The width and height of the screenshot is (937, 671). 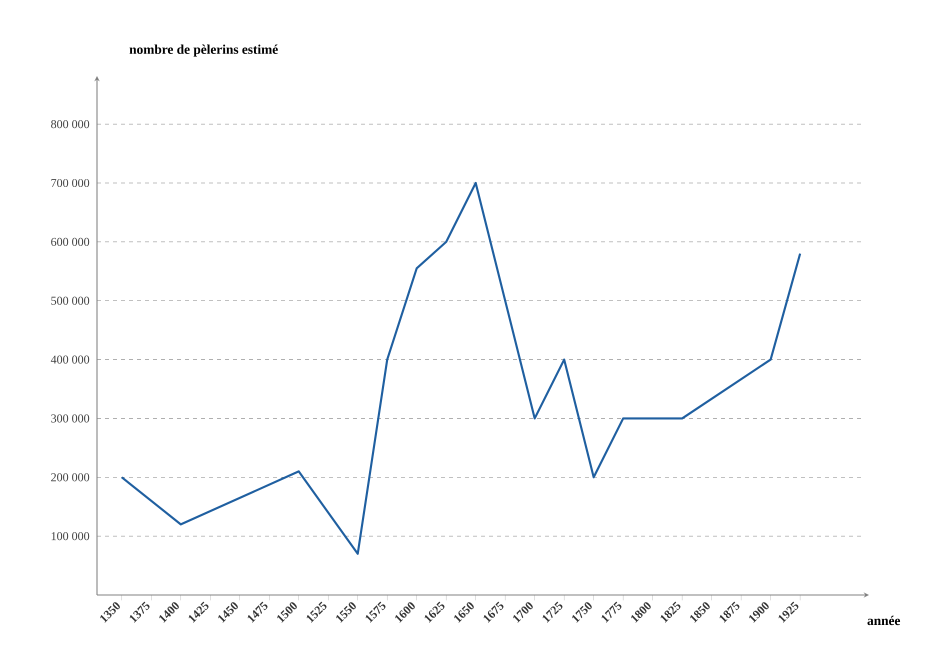 What do you see at coordinates (70, 124) in the screenshot?
I see `y-tick-label: 800 000` at bounding box center [70, 124].